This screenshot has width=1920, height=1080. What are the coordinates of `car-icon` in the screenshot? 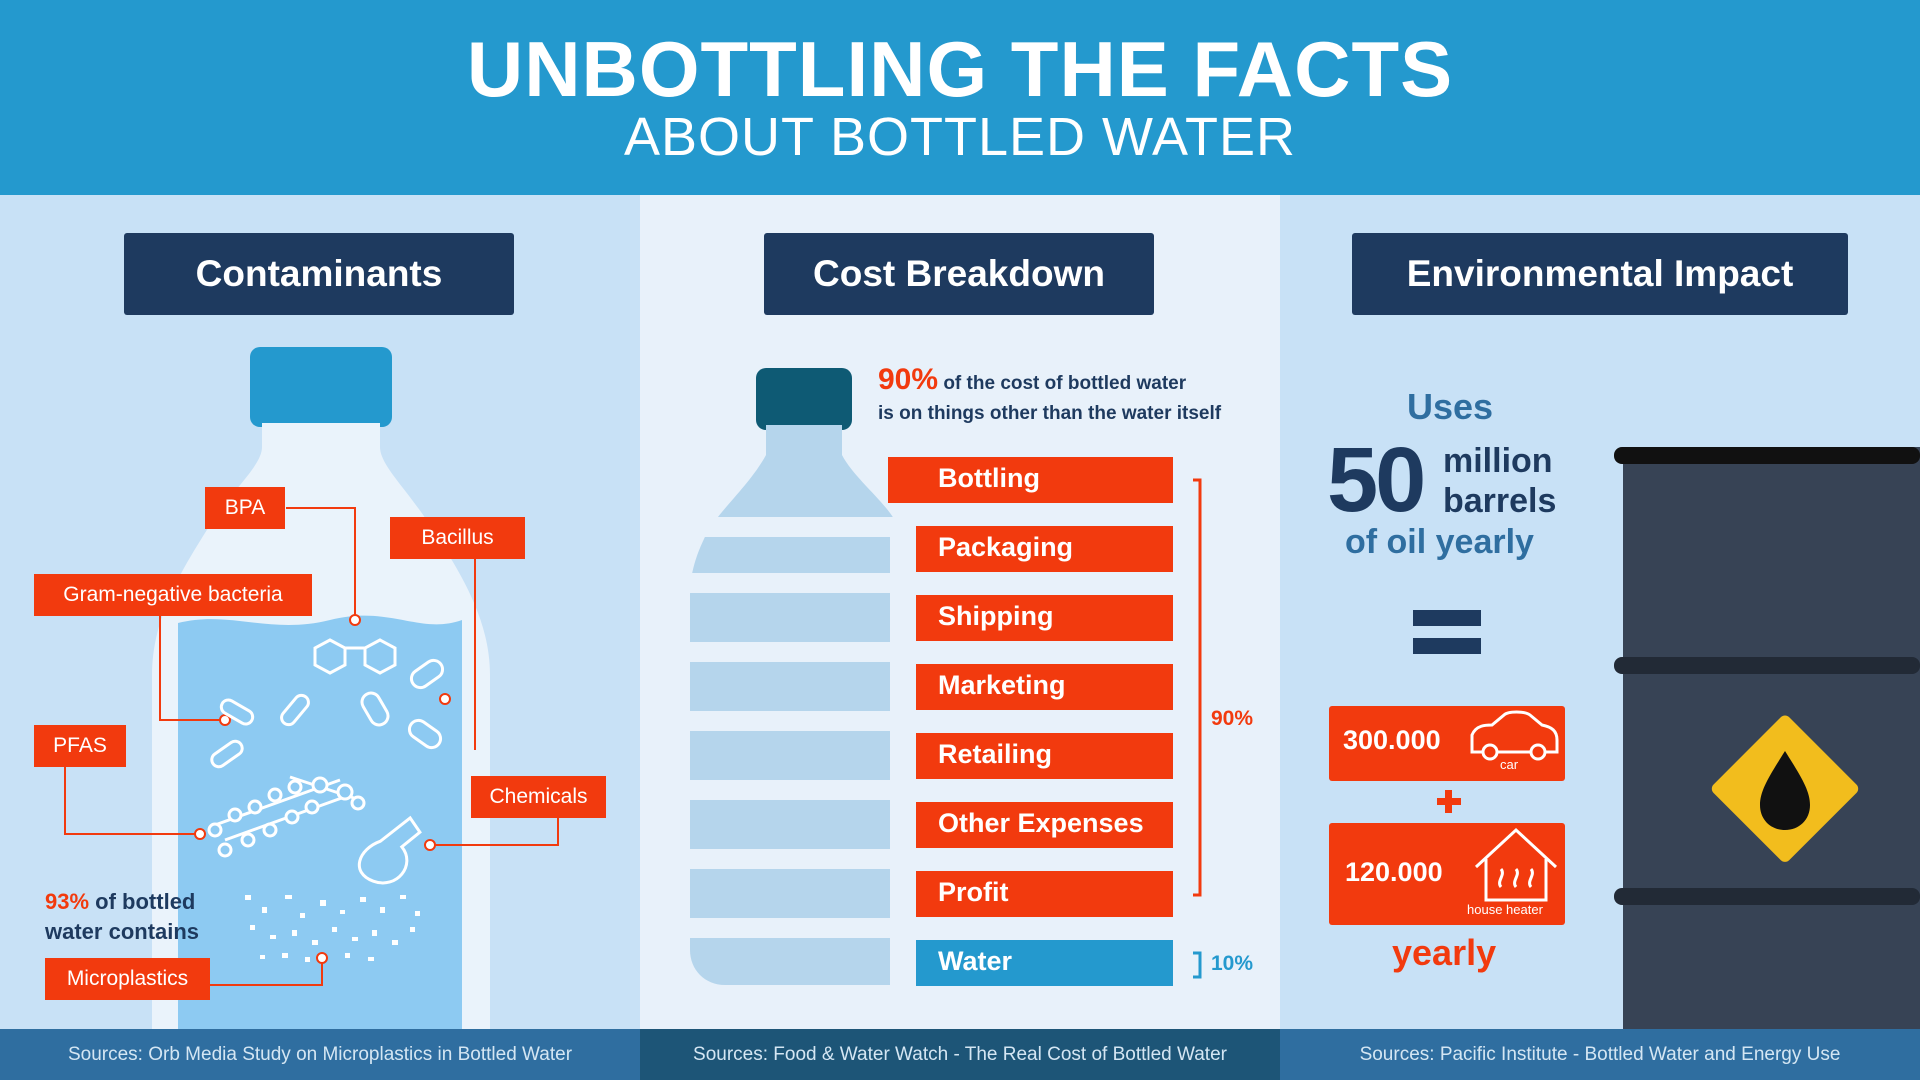 It's located at (1514, 735).